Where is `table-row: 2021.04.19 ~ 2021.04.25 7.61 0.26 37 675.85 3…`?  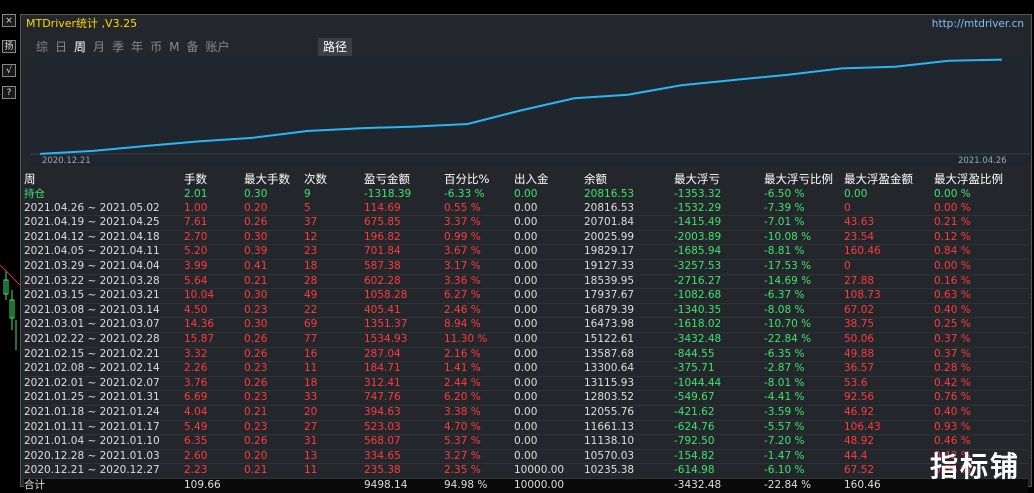
table-row: 2021.04.19 ~ 2021.04.25 7.61 0.26 37 675.85 3… is located at coordinates (526, 223).